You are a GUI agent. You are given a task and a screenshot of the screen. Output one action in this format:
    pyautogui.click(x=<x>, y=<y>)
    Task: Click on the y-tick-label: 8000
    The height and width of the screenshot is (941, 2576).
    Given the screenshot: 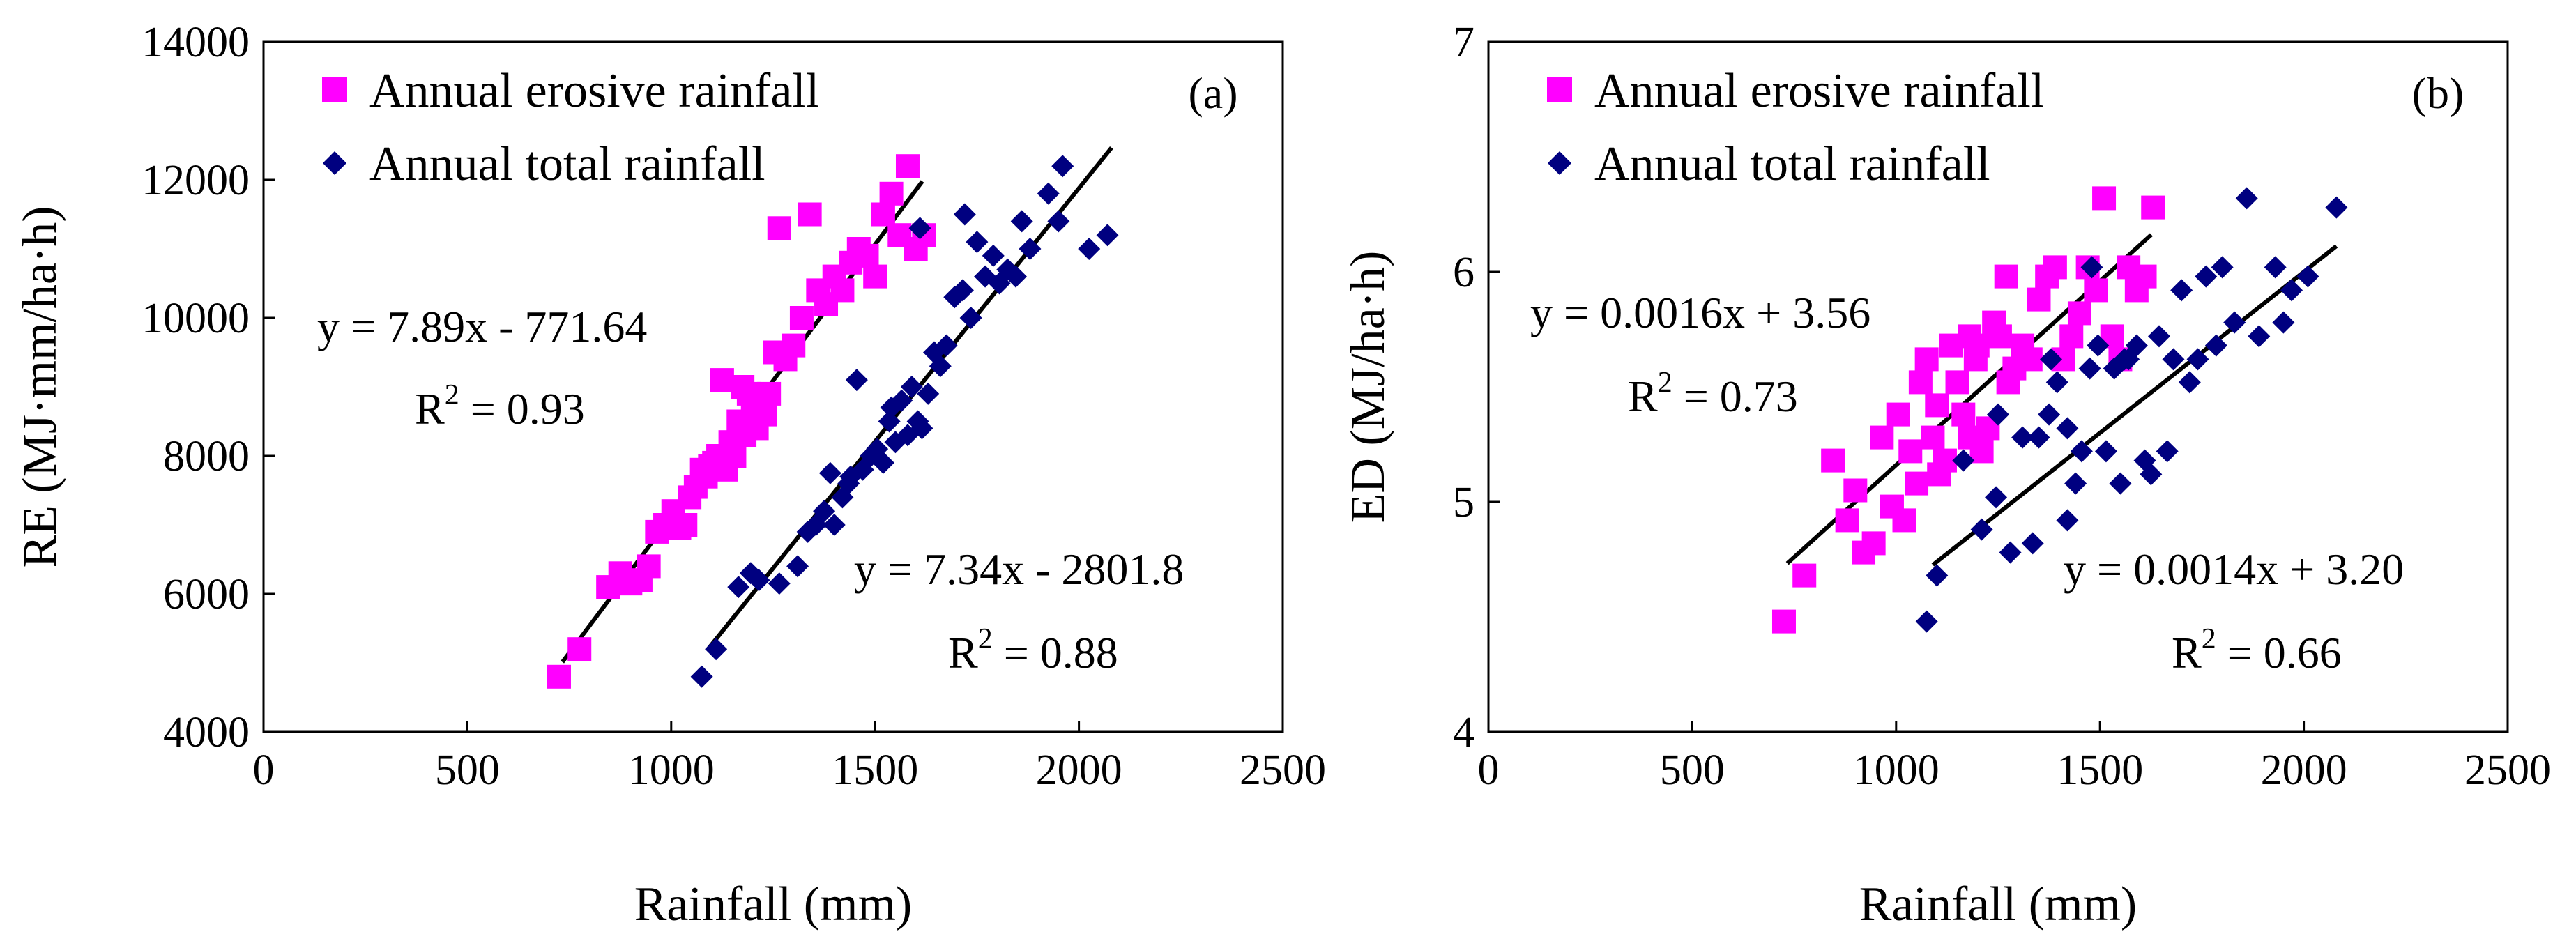 What is the action you would take?
    pyautogui.click(x=207, y=456)
    